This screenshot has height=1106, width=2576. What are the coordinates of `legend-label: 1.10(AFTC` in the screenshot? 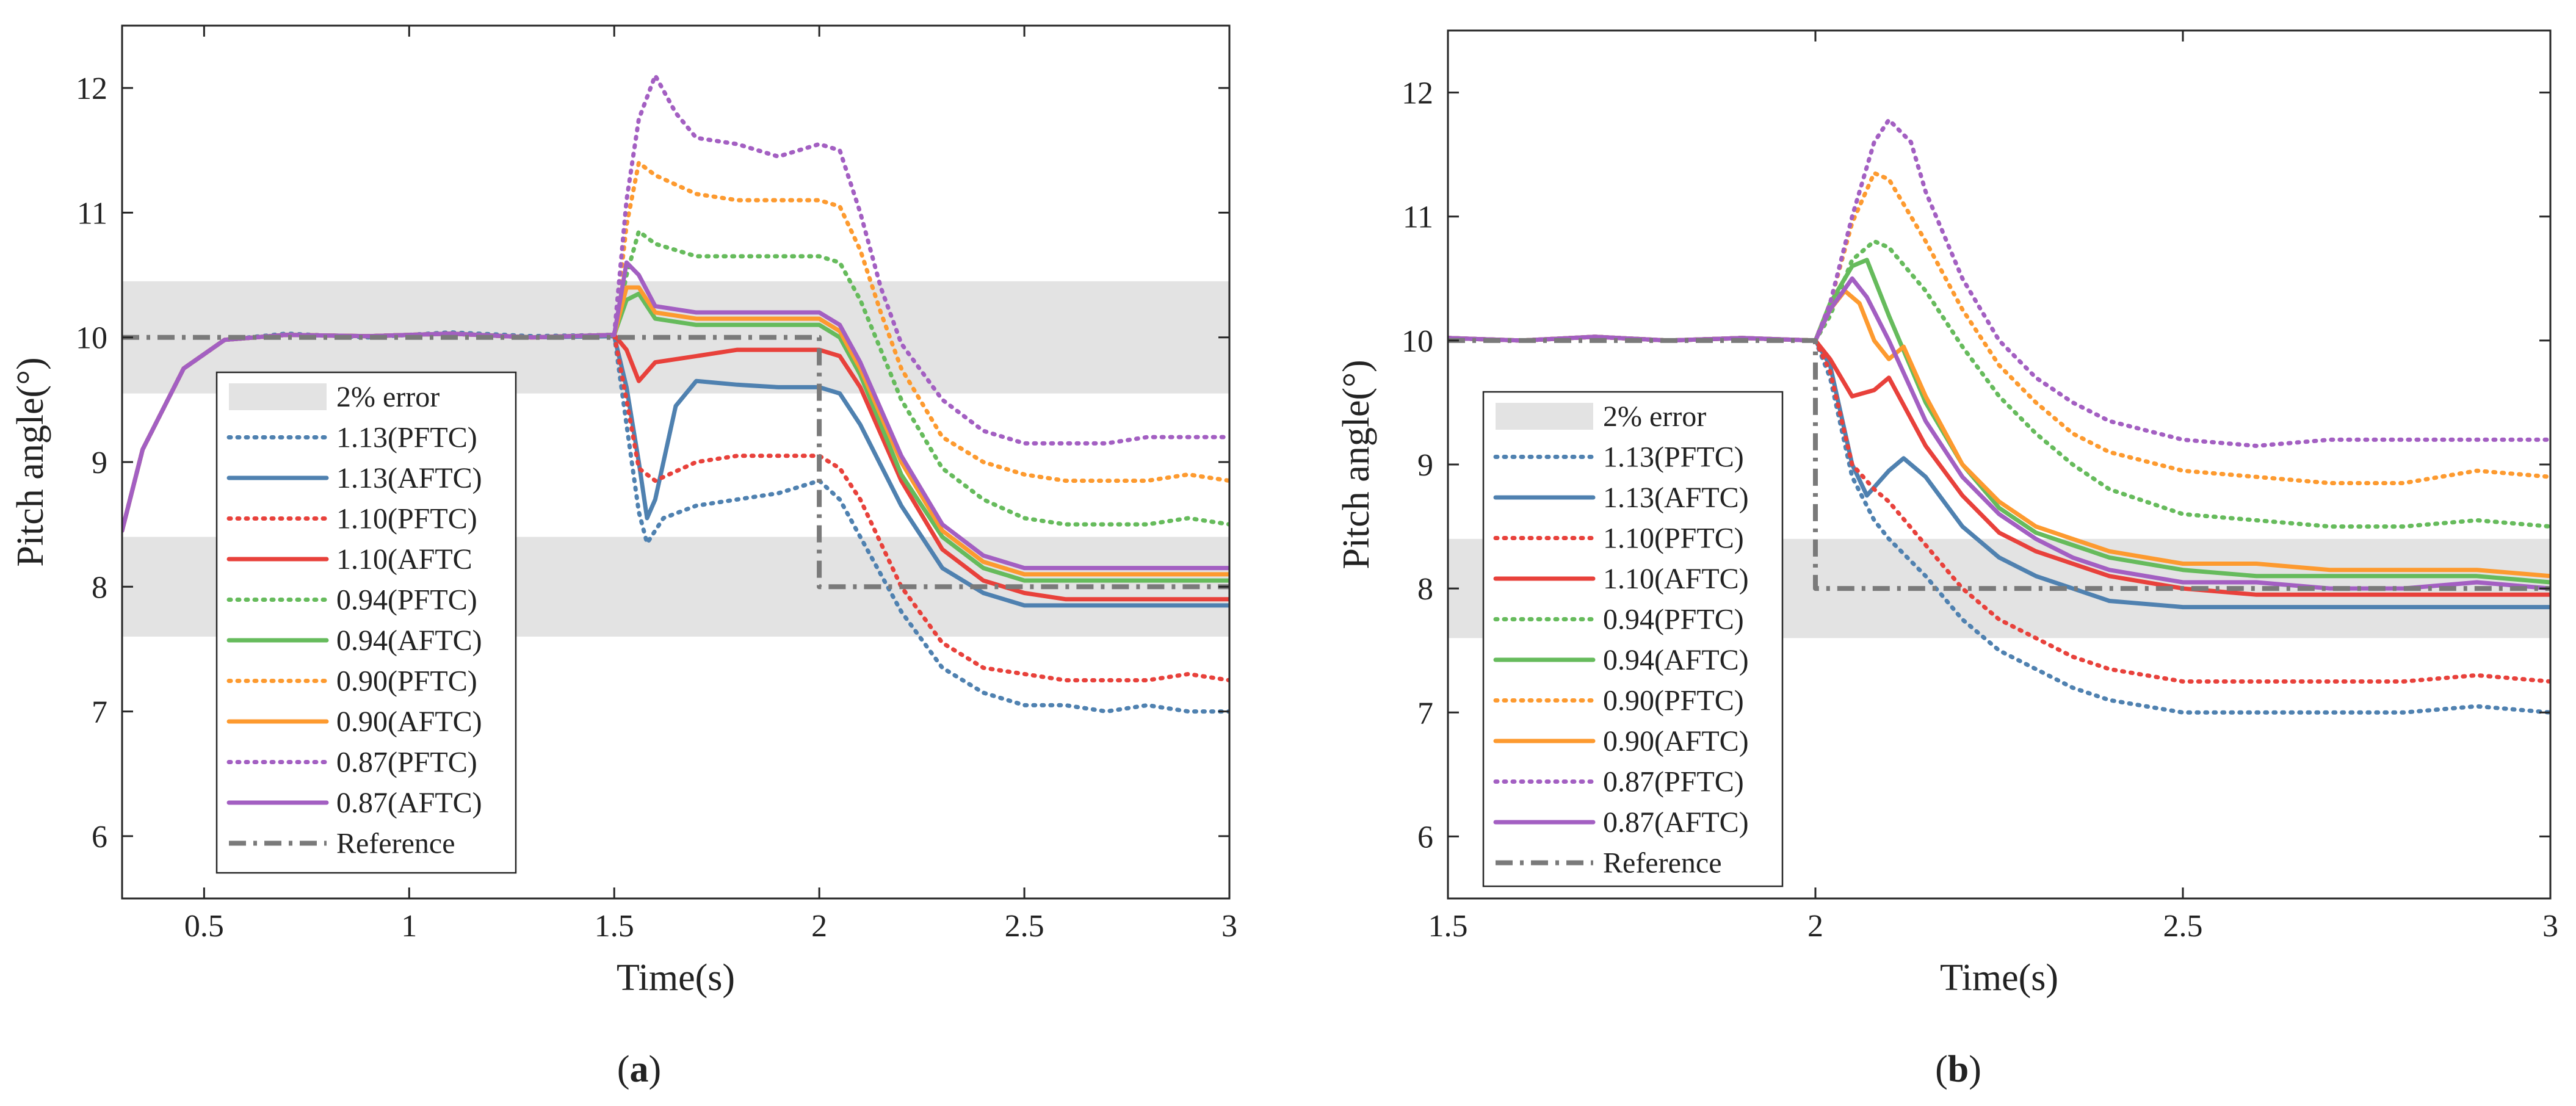 It's located at (404, 559).